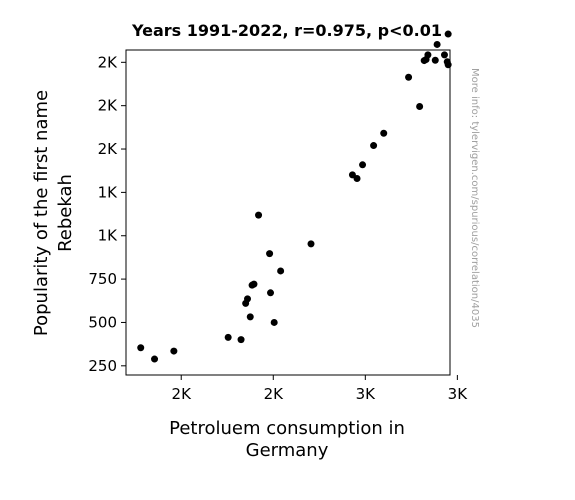 This screenshot has width=575, height=500. Describe the element at coordinates (287, 428) in the screenshot. I see `x-axis-label-line-1: Petroluem consumption in` at that location.